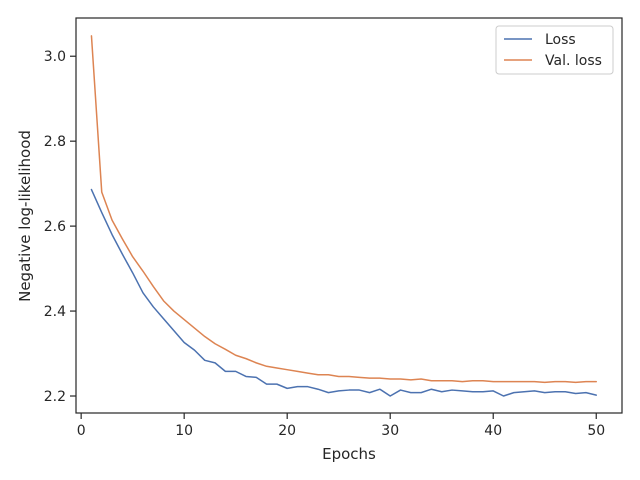  What do you see at coordinates (55, 397) in the screenshot?
I see `y-tick-label: 2.2` at bounding box center [55, 397].